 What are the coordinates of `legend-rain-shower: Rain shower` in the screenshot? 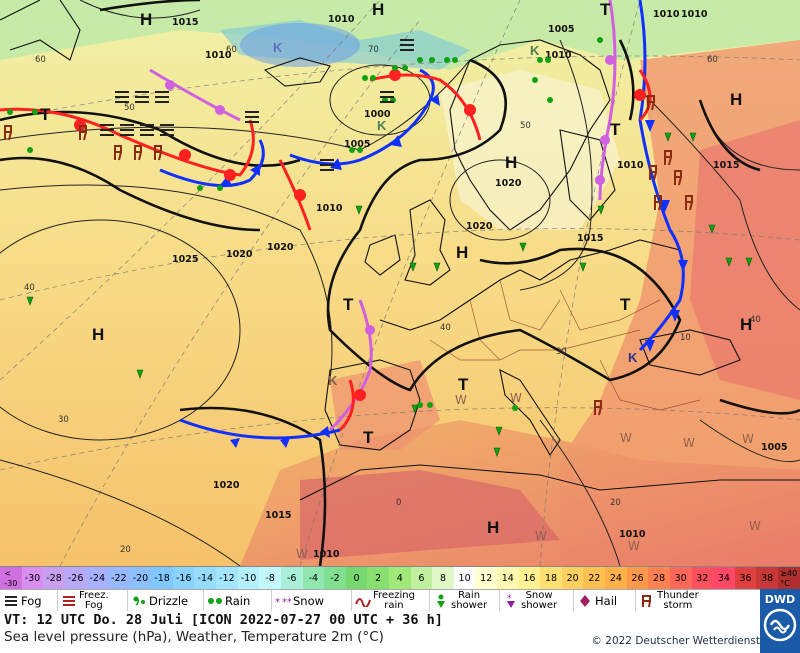 It's located at (465, 601).